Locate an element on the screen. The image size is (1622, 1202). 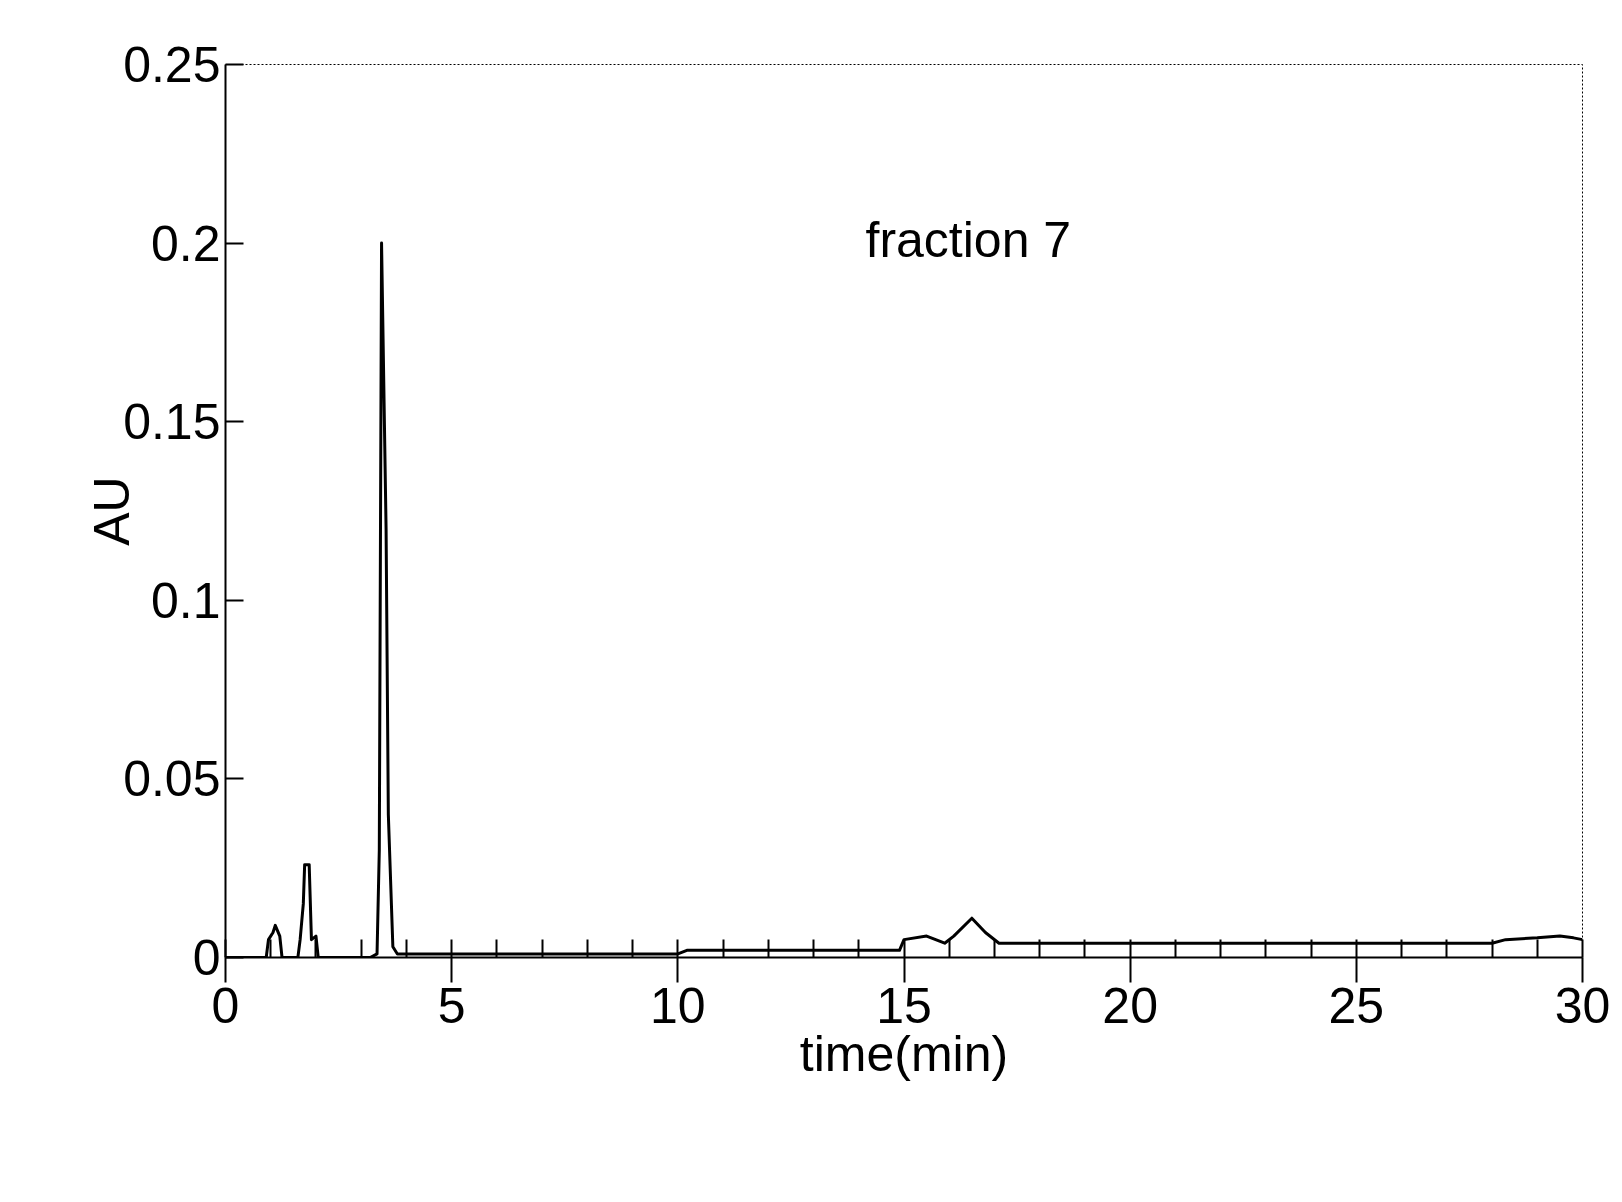
y-tick-label: 0.05 is located at coordinates (172, 779).